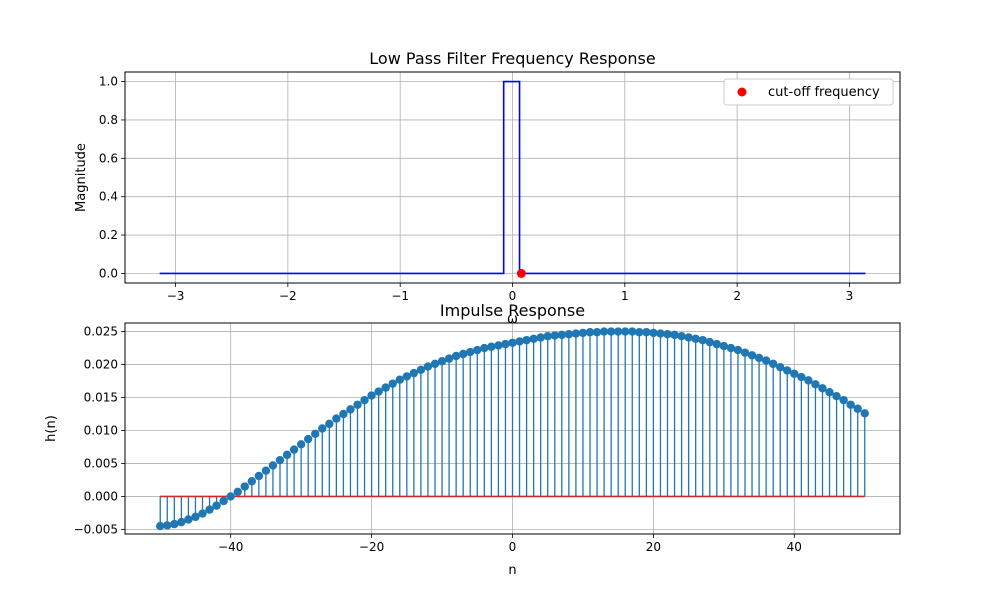 The image size is (1000, 600). I want to click on legend-box, so click(808, 92).